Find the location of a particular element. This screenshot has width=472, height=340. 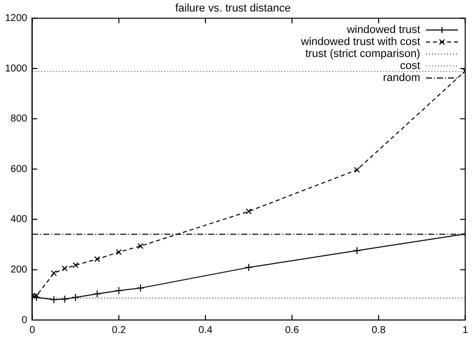

y-tick-label: 600 is located at coordinates (19, 169).